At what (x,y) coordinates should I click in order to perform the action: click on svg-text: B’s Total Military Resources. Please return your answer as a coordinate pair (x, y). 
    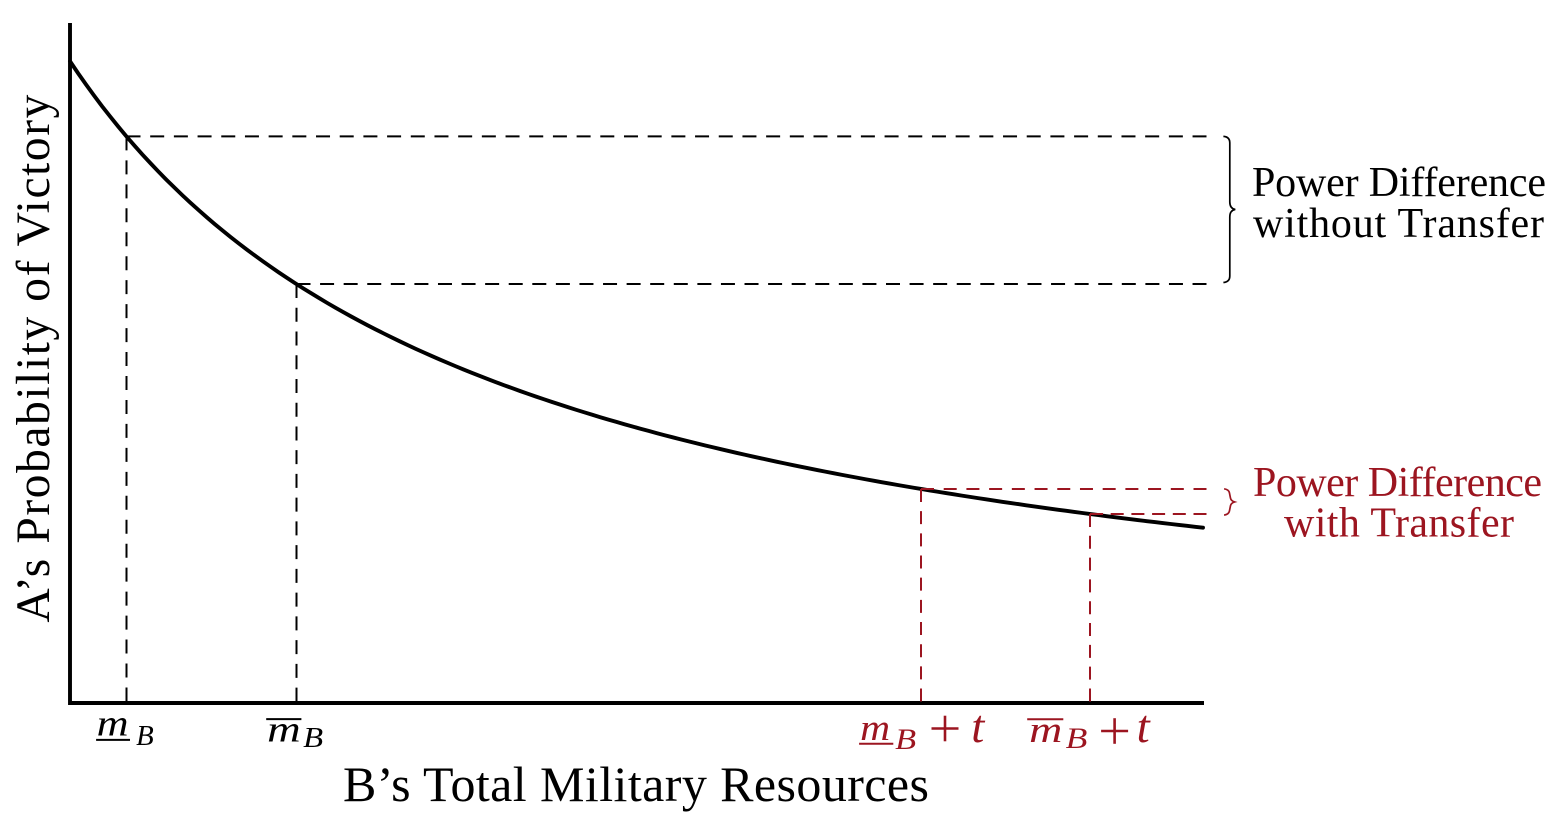
    Looking at the image, I should click on (636, 784).